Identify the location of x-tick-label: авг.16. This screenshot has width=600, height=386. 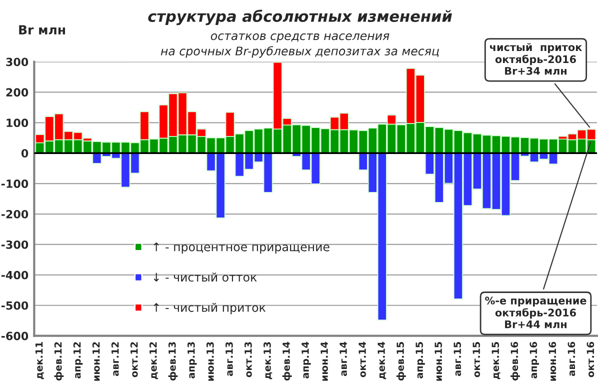
(572, 359).